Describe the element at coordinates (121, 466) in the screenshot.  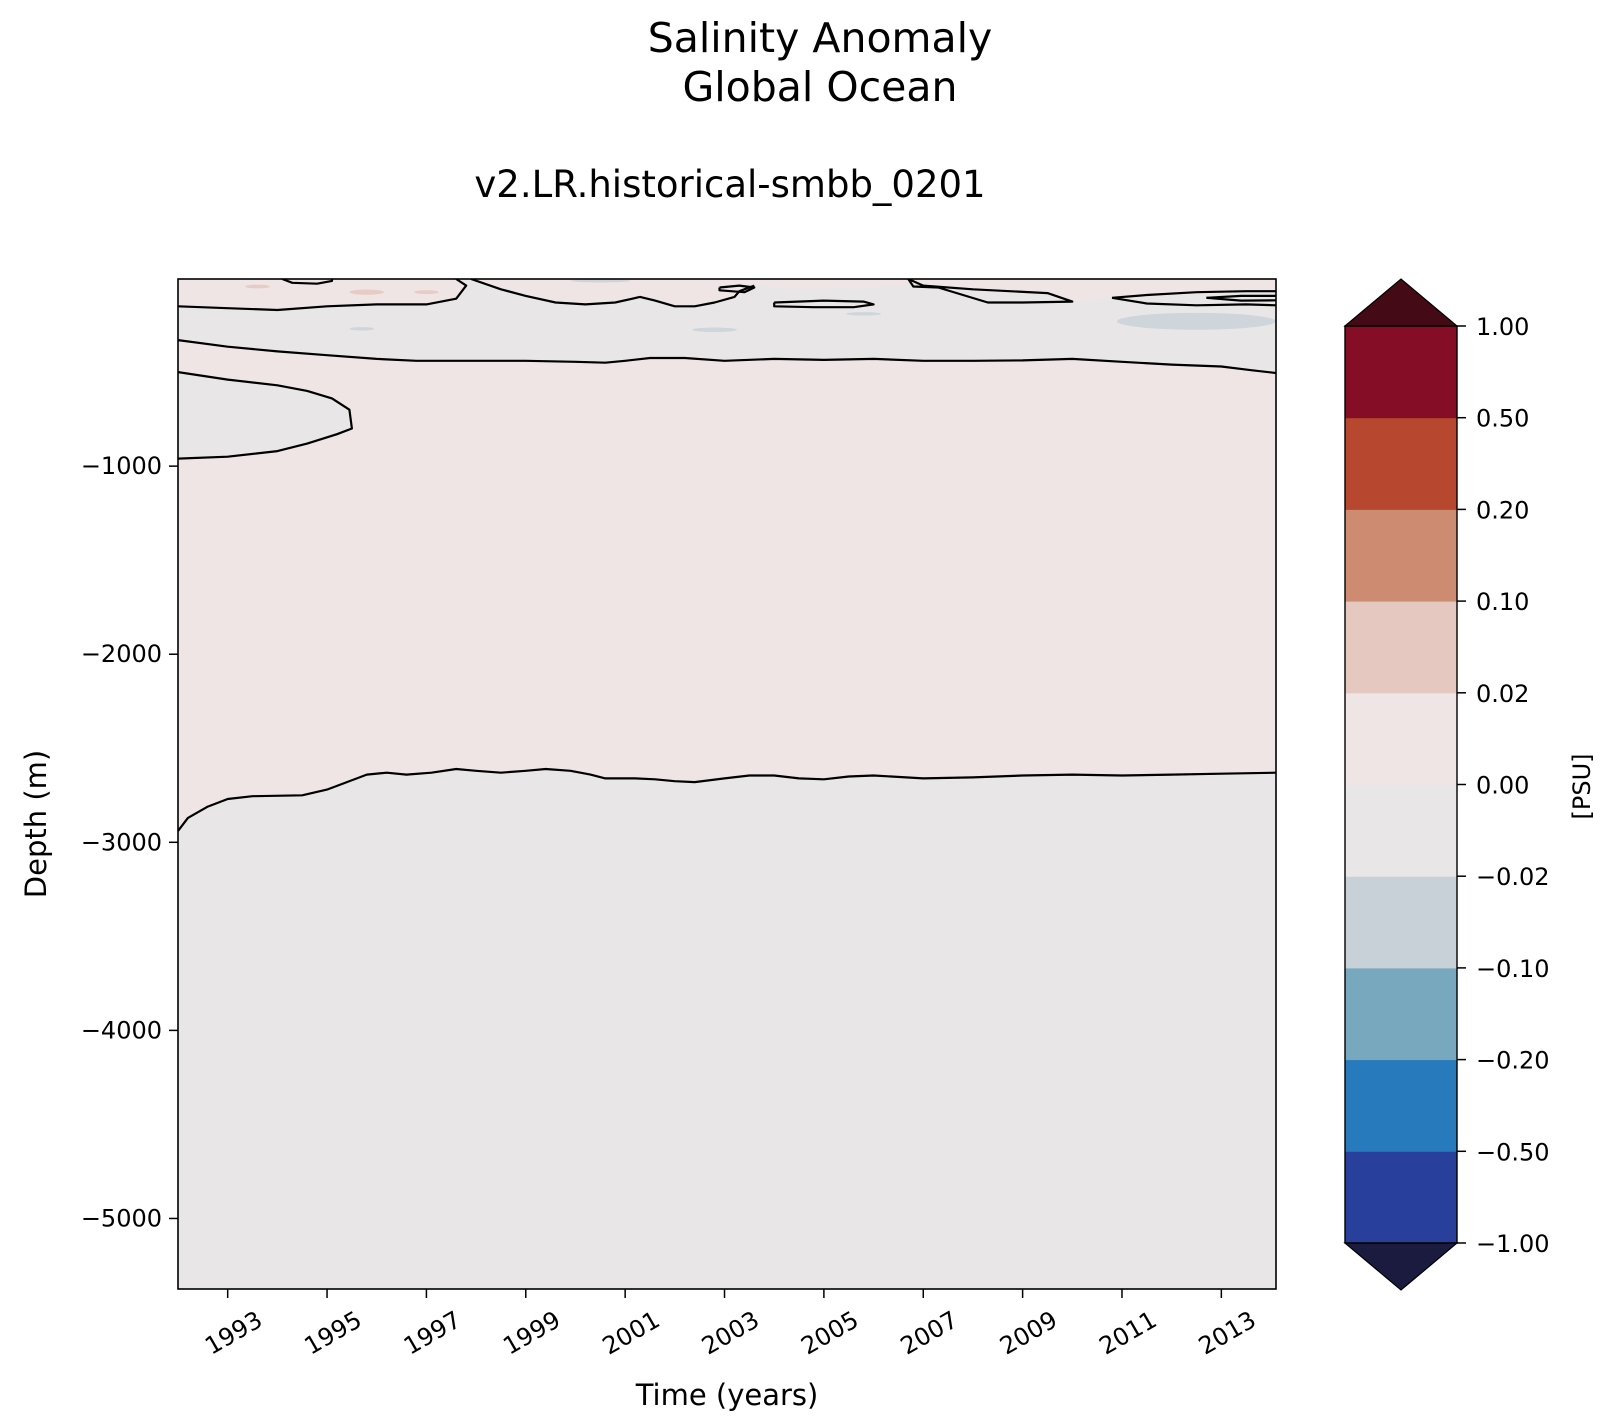
I see `y-tick-label--1000: −1000` at that location.